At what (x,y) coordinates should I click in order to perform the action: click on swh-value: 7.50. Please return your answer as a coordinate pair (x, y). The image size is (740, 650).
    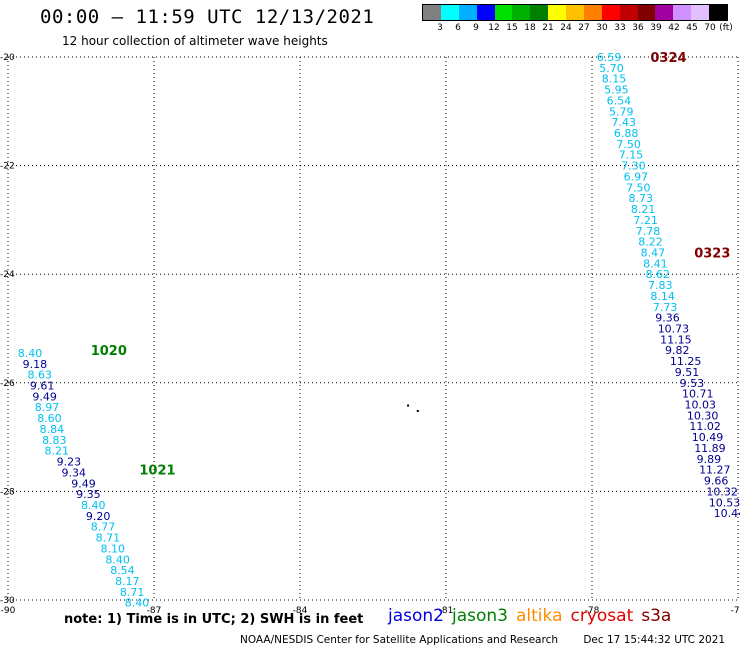
    Looking at the image, I should click on (638, 187).